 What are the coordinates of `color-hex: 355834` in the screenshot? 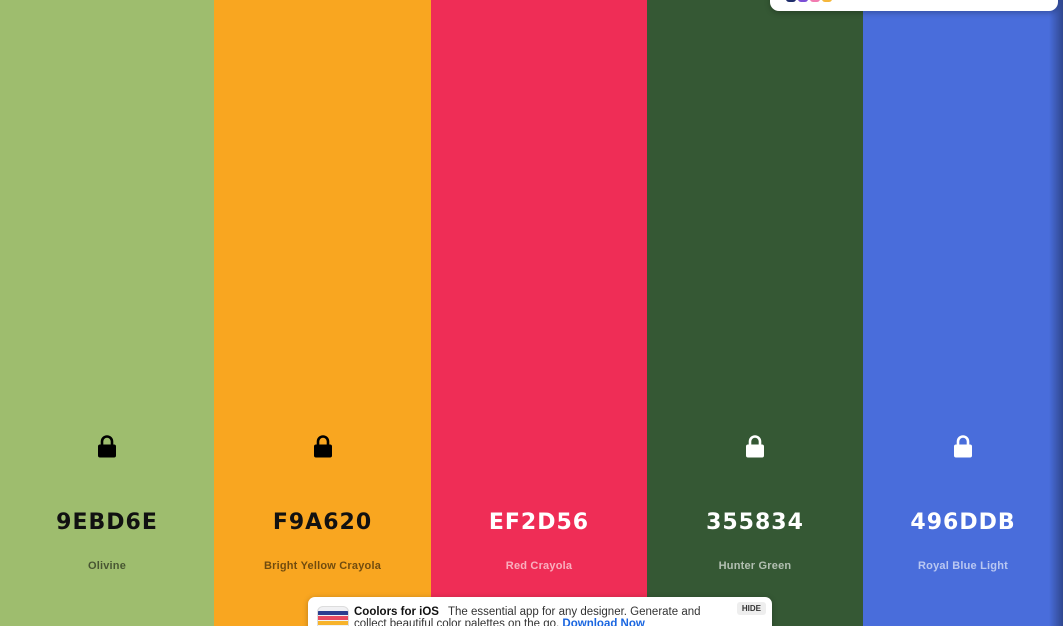 It's located at (755, 522).